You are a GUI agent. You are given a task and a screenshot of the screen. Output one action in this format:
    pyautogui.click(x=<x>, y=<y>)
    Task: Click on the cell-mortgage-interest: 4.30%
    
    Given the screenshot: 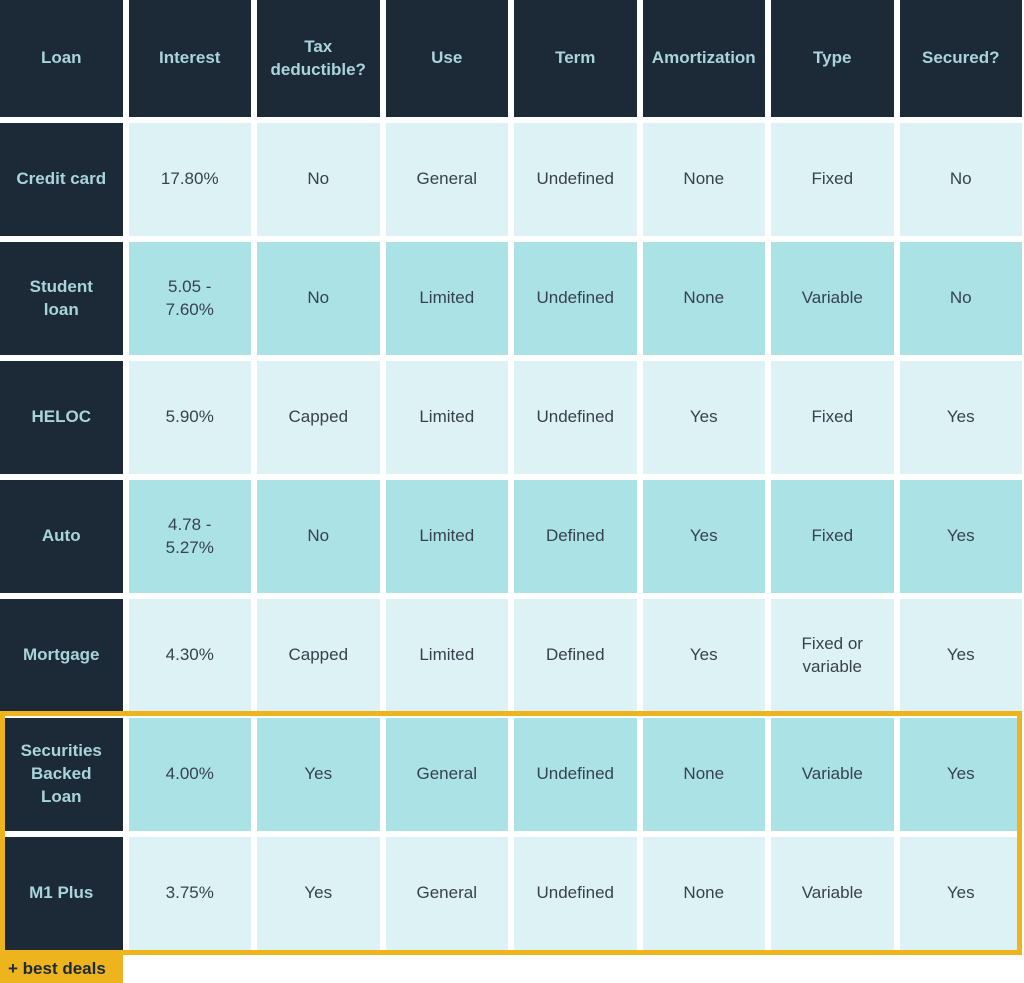 What is the action you would take?
    pyautogui.click(x=189, y=655)
    